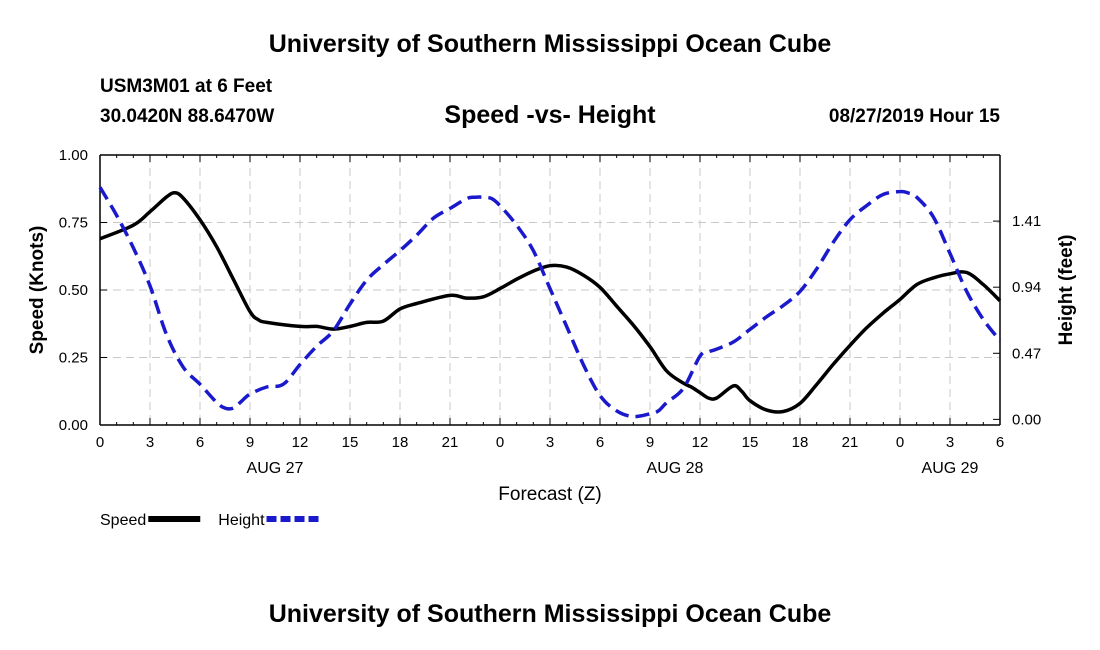  I want to click on y-tick-label: 0.00, so click(73, 425).